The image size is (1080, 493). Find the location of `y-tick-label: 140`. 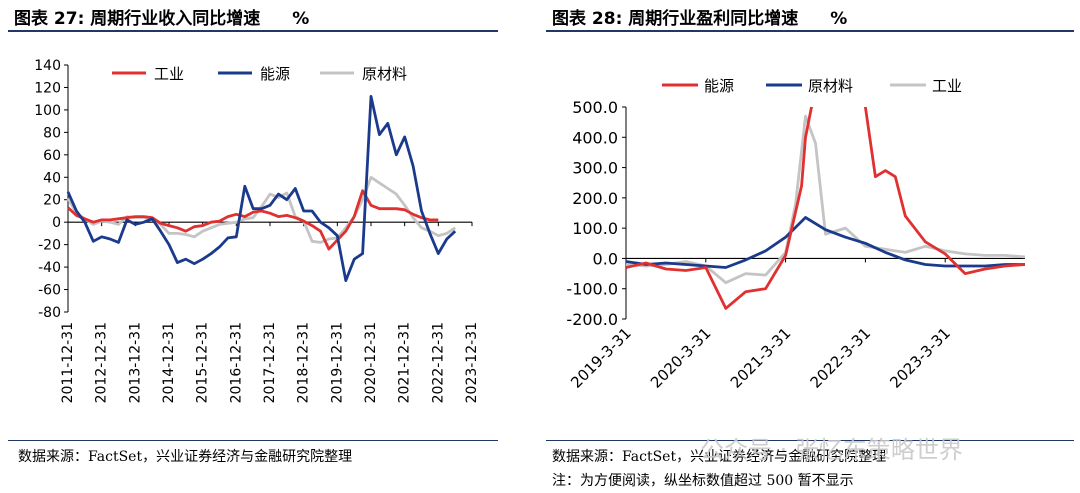

y-tick-label: 140 is located at coordinates (47, 66).